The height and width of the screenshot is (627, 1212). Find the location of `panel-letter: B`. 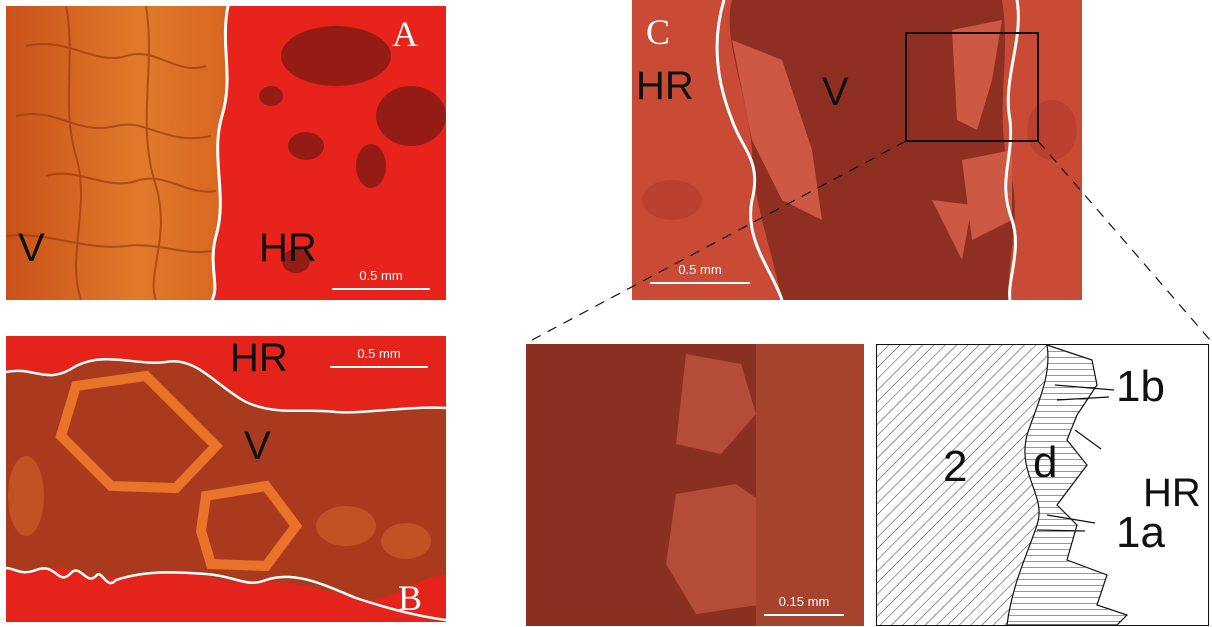

panel-letter: B is located at coordinates (410, 598).